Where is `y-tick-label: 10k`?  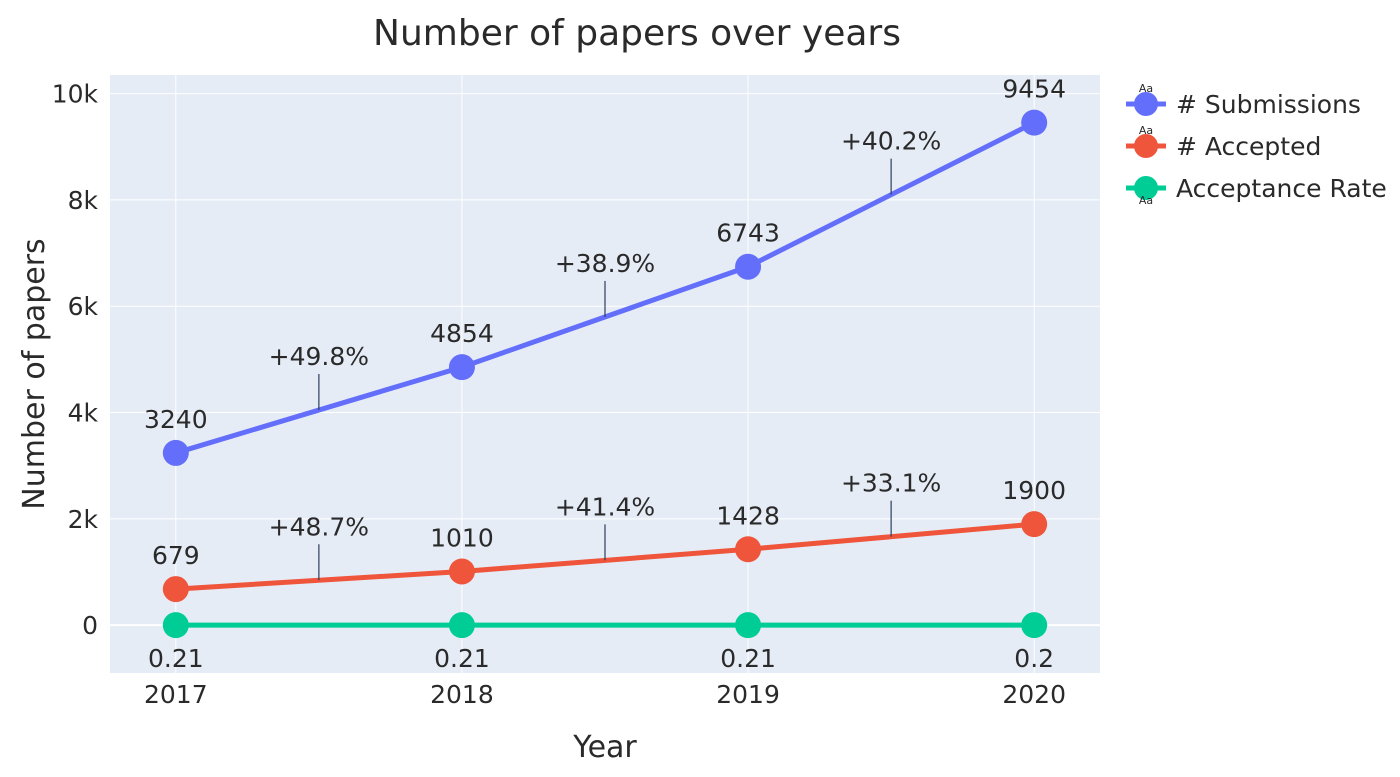
y-tick-label: 10k is located at coordinates (75, 94).